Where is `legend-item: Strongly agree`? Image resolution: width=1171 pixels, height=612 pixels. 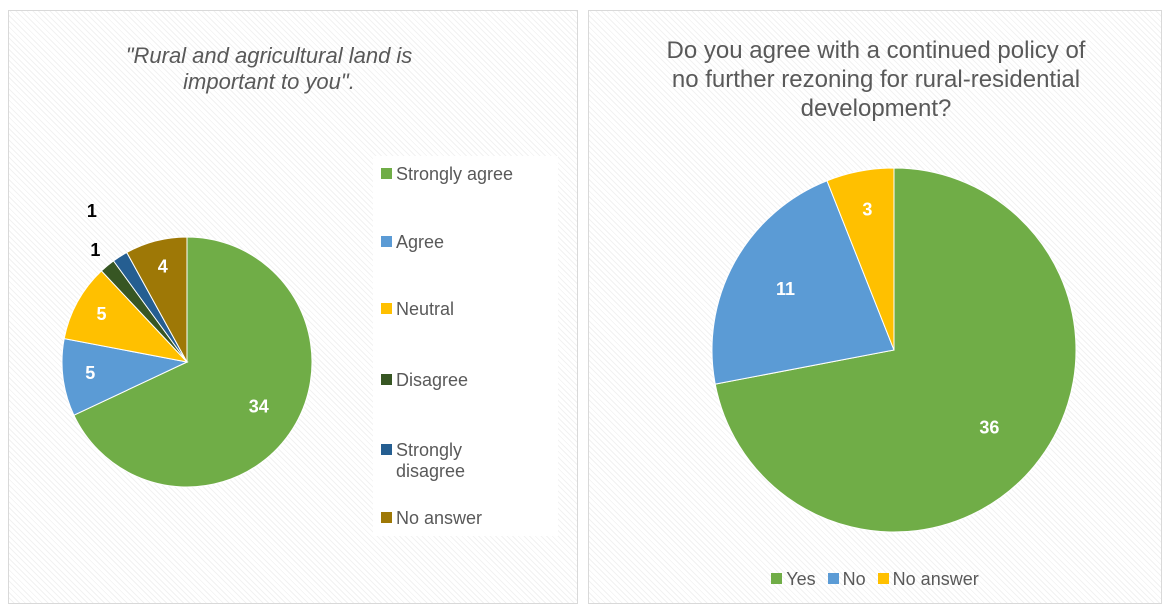 legend-item: Strongly agree is located at coordinates (456, 174).